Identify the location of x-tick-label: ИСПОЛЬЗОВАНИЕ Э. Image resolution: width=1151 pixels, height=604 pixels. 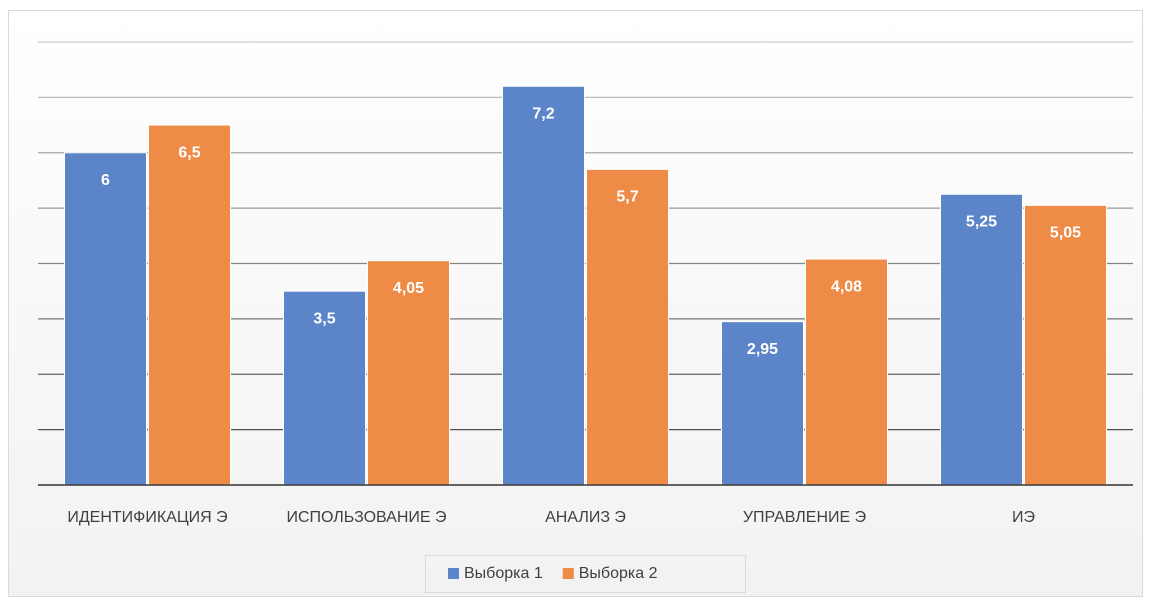
(366, 517).